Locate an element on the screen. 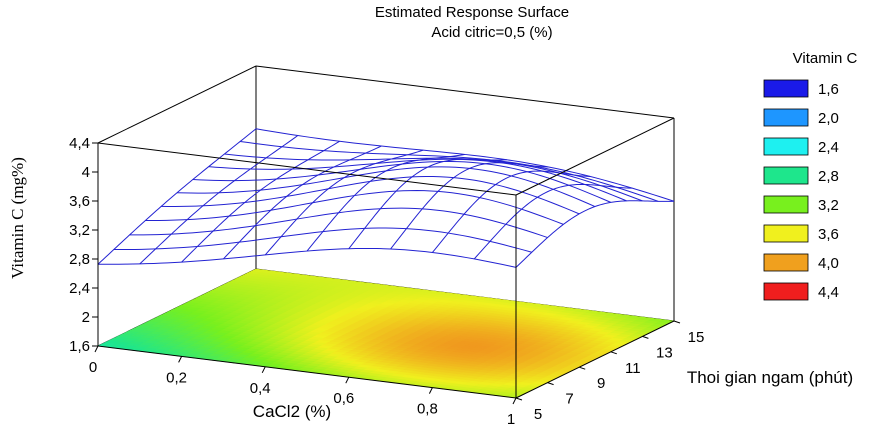 The width and height of the screenshot is (878, 430). y-tick-label: 5 is located at coordinates (538, 414).